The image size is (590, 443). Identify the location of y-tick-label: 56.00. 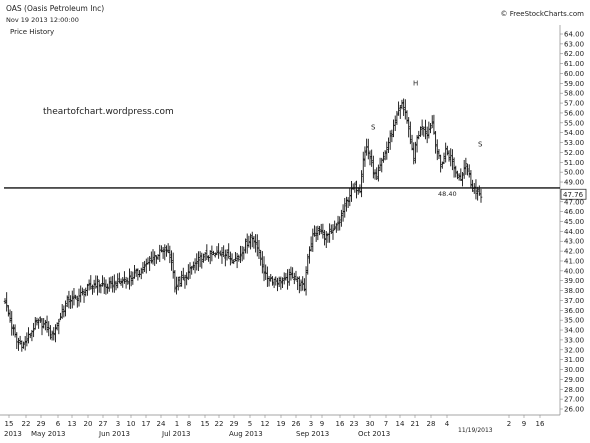
(574, 113).